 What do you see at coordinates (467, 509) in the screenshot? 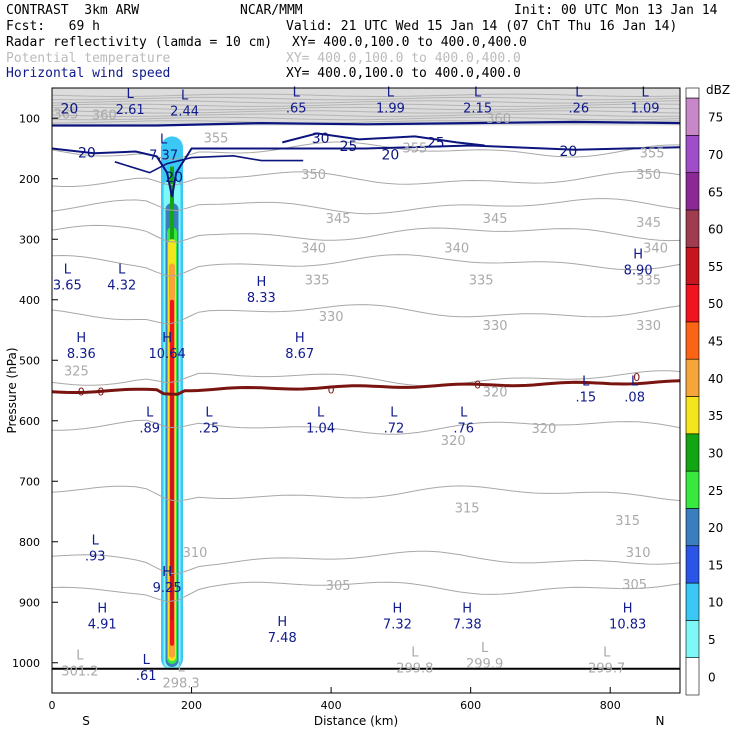
I see `theta-label: 315` at bounding box center [467, 509].